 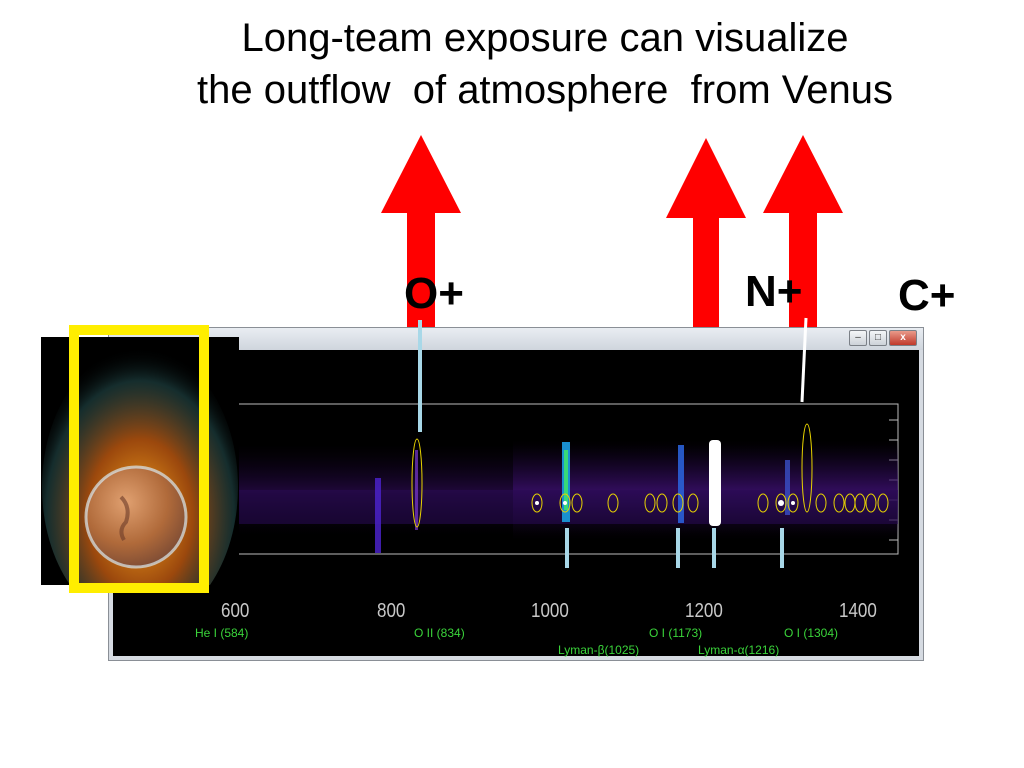 I want to click on line-label-lyman-beta: Lyman-β(1025), so click(x=599, y=650).